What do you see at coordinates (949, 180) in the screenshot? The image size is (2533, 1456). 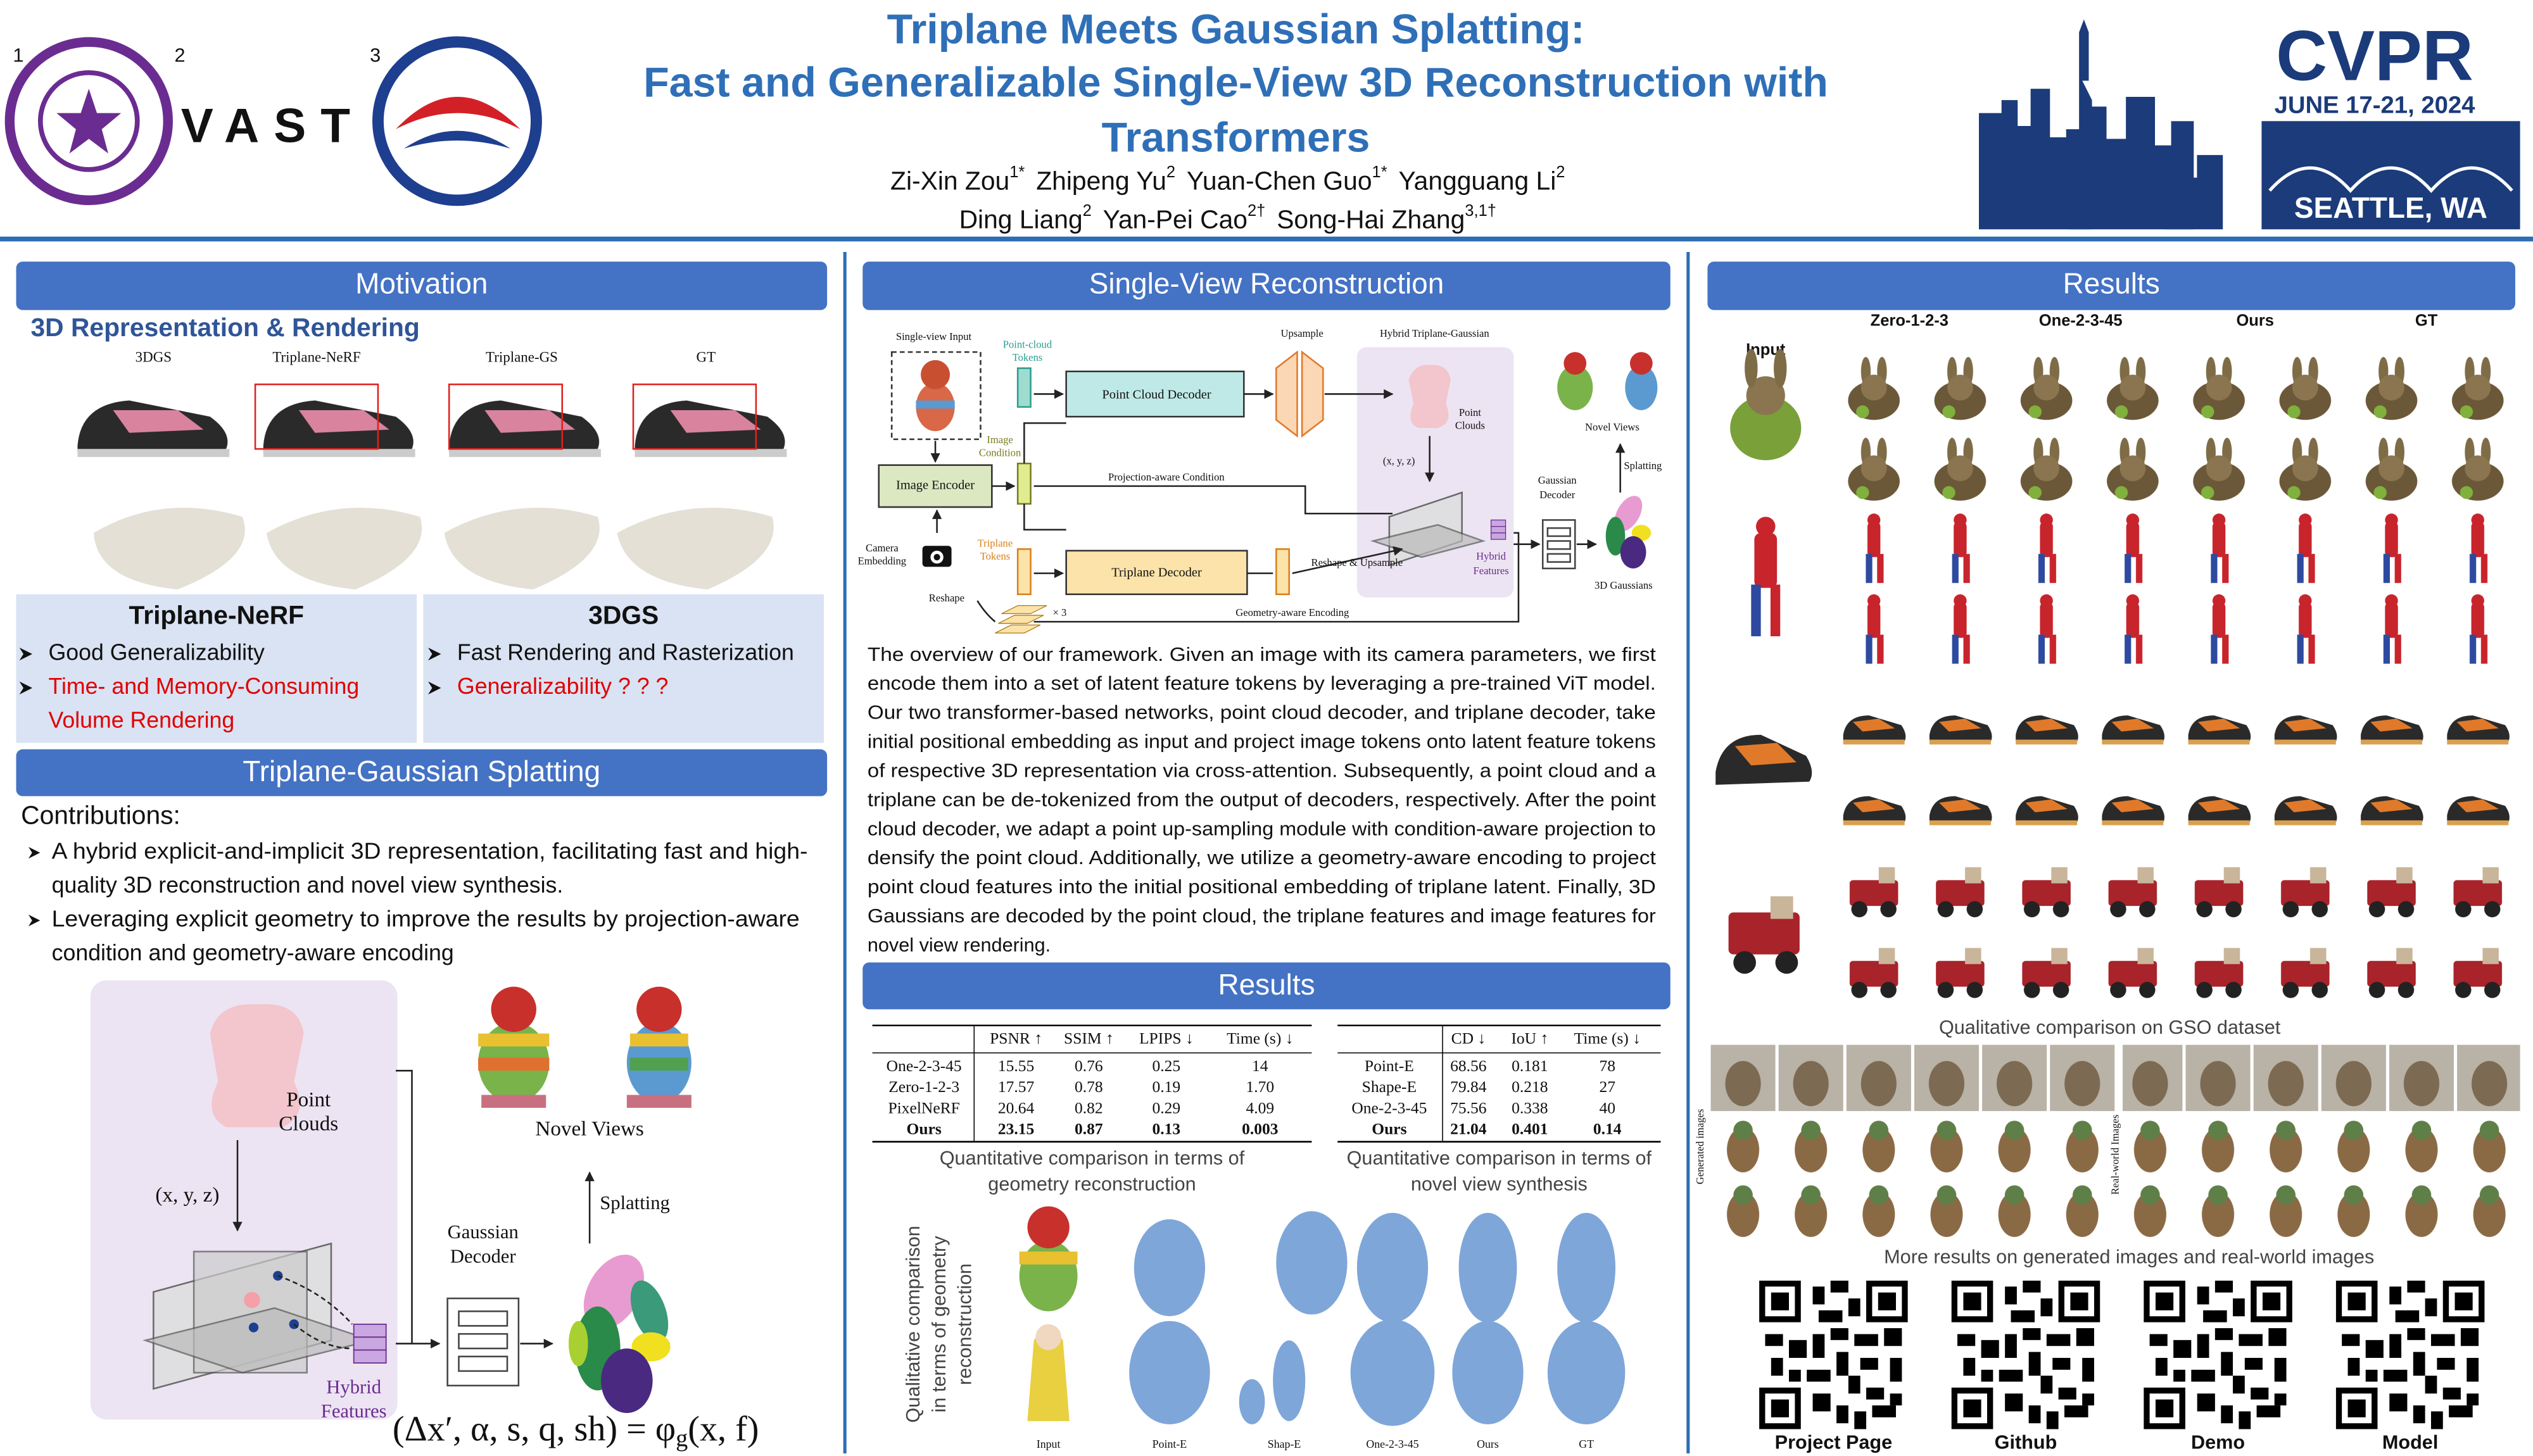 I see `author-name: Zi-Xin Zou` at bounding box center [949, 180].